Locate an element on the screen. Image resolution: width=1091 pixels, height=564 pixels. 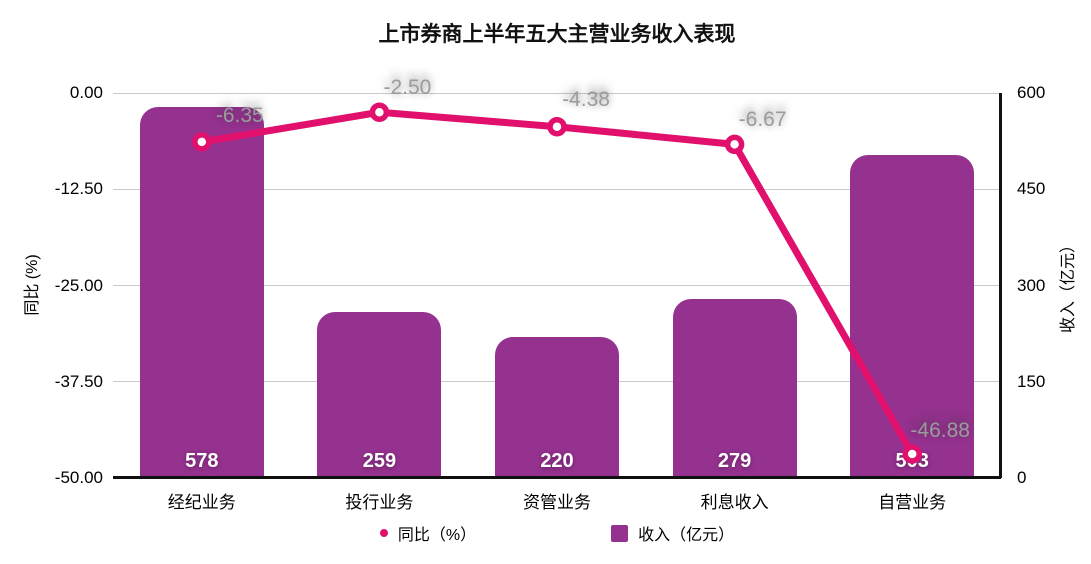
chart-title: 上市券商上半年五大主营业务收入表现 is located at coordinates (557, 34).